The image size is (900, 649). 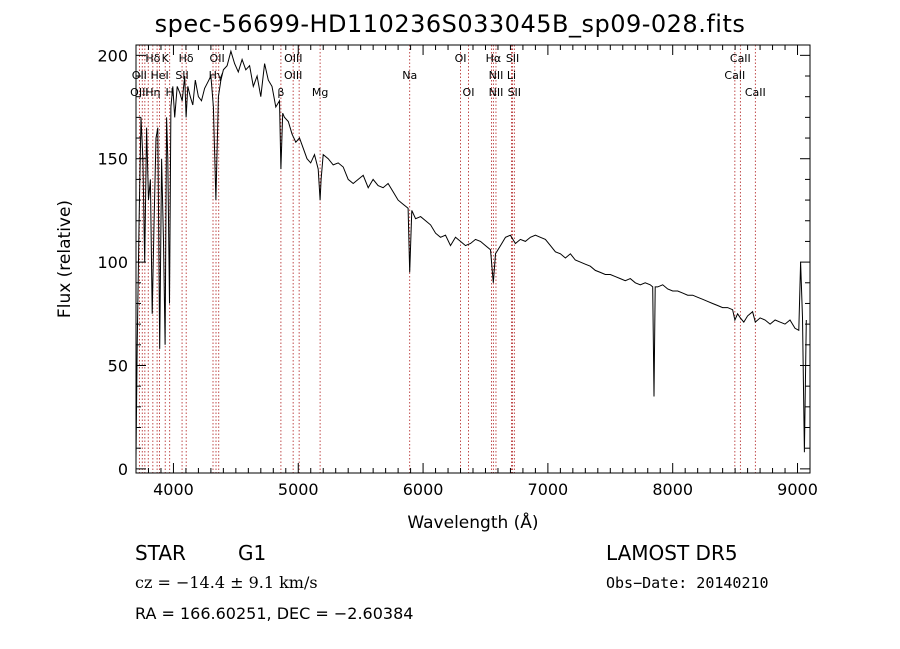 I want to click on x-axis-label: Wavelength (Å), so click(x=472, y=522).